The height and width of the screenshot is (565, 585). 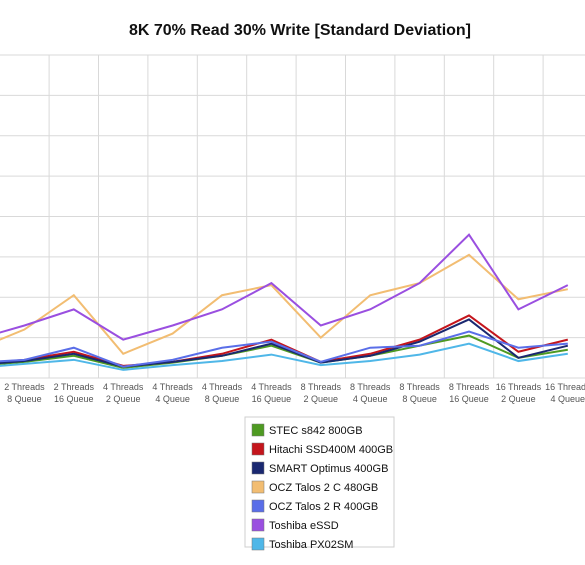 What do you see at coordinates (328, 469) in the screenshot?
I see `legend-label: SMART Optimus 400GB` at bounding box center [328, 469].